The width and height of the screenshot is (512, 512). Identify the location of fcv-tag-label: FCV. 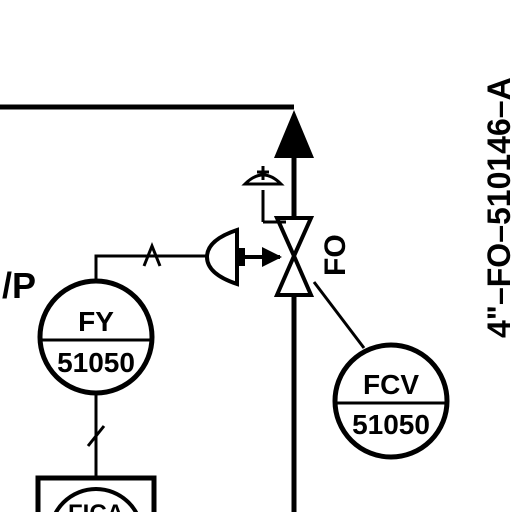
(391, 384).